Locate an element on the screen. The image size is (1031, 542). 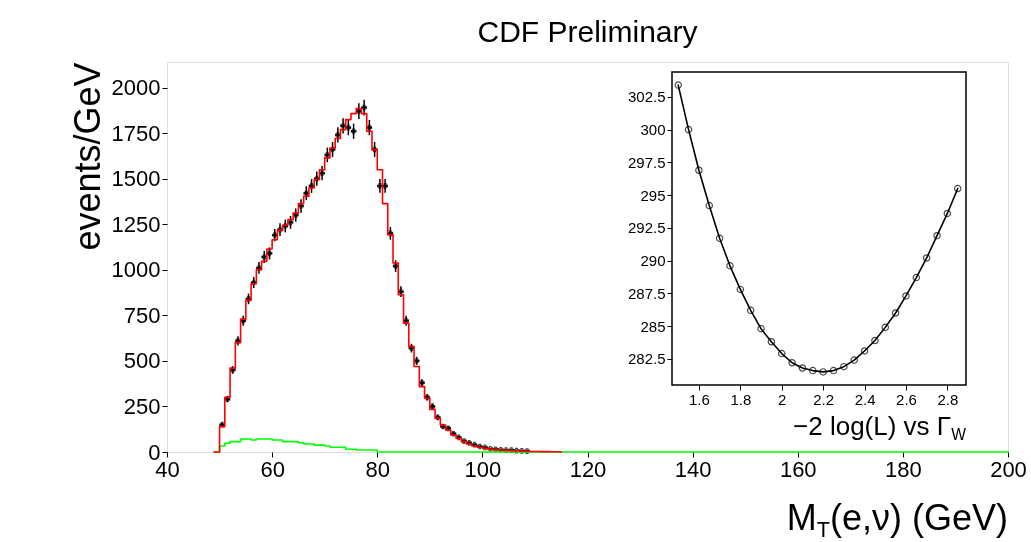
y-tick-label: 297.5 is located at coordinates (646, 162).